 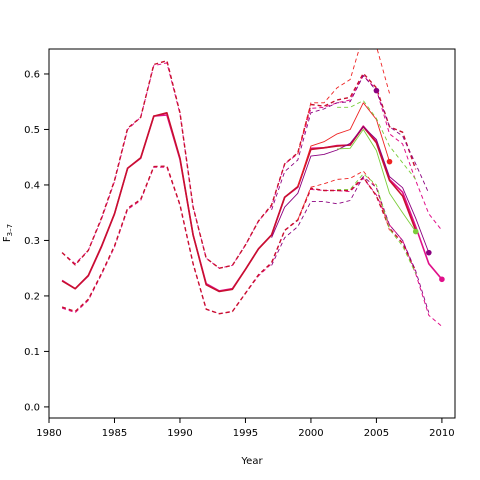 What do you see at coordinates (32, 74) in the screenshot?
I see `y-tick-label: 0.6` at bounding box center [32, 74].